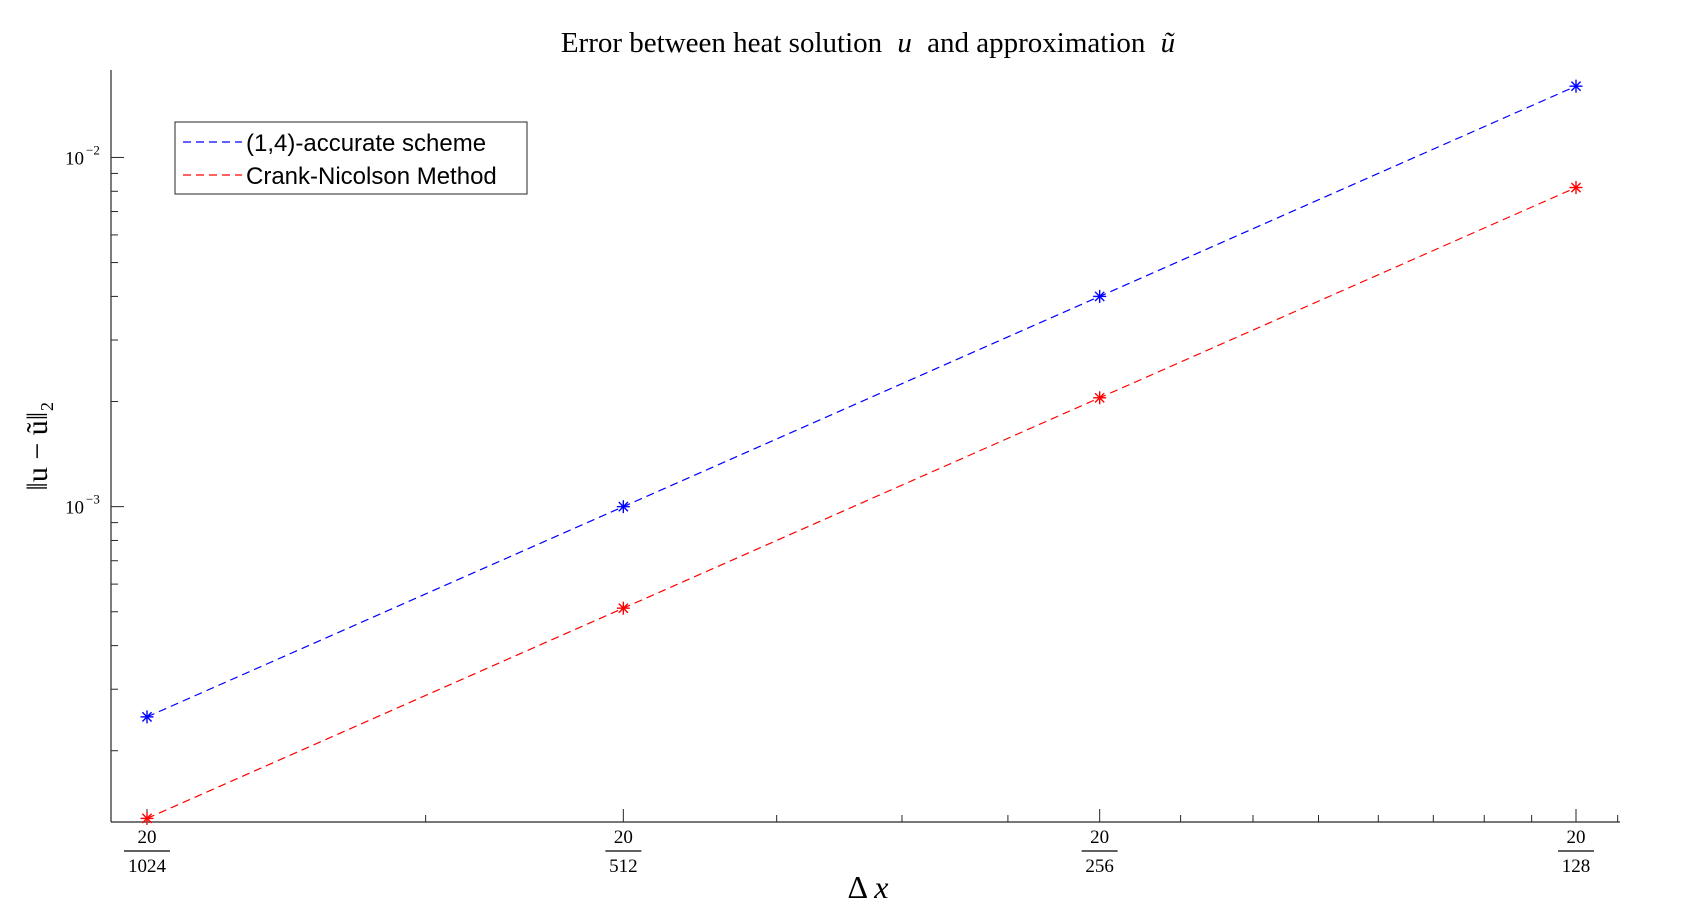 Image resolution: width=1684 pixels, height=911 pixels. I want to click on legend-entry-0: (1,4)-accurate scheme, so click(334, 143).